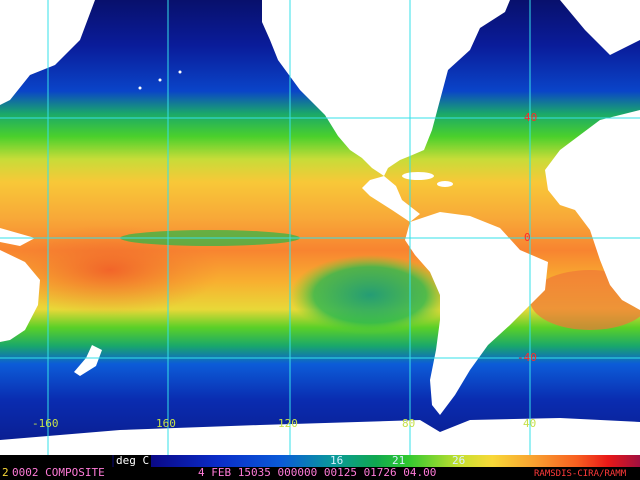  I want to click on lat-label: -40, so click(527, 357).